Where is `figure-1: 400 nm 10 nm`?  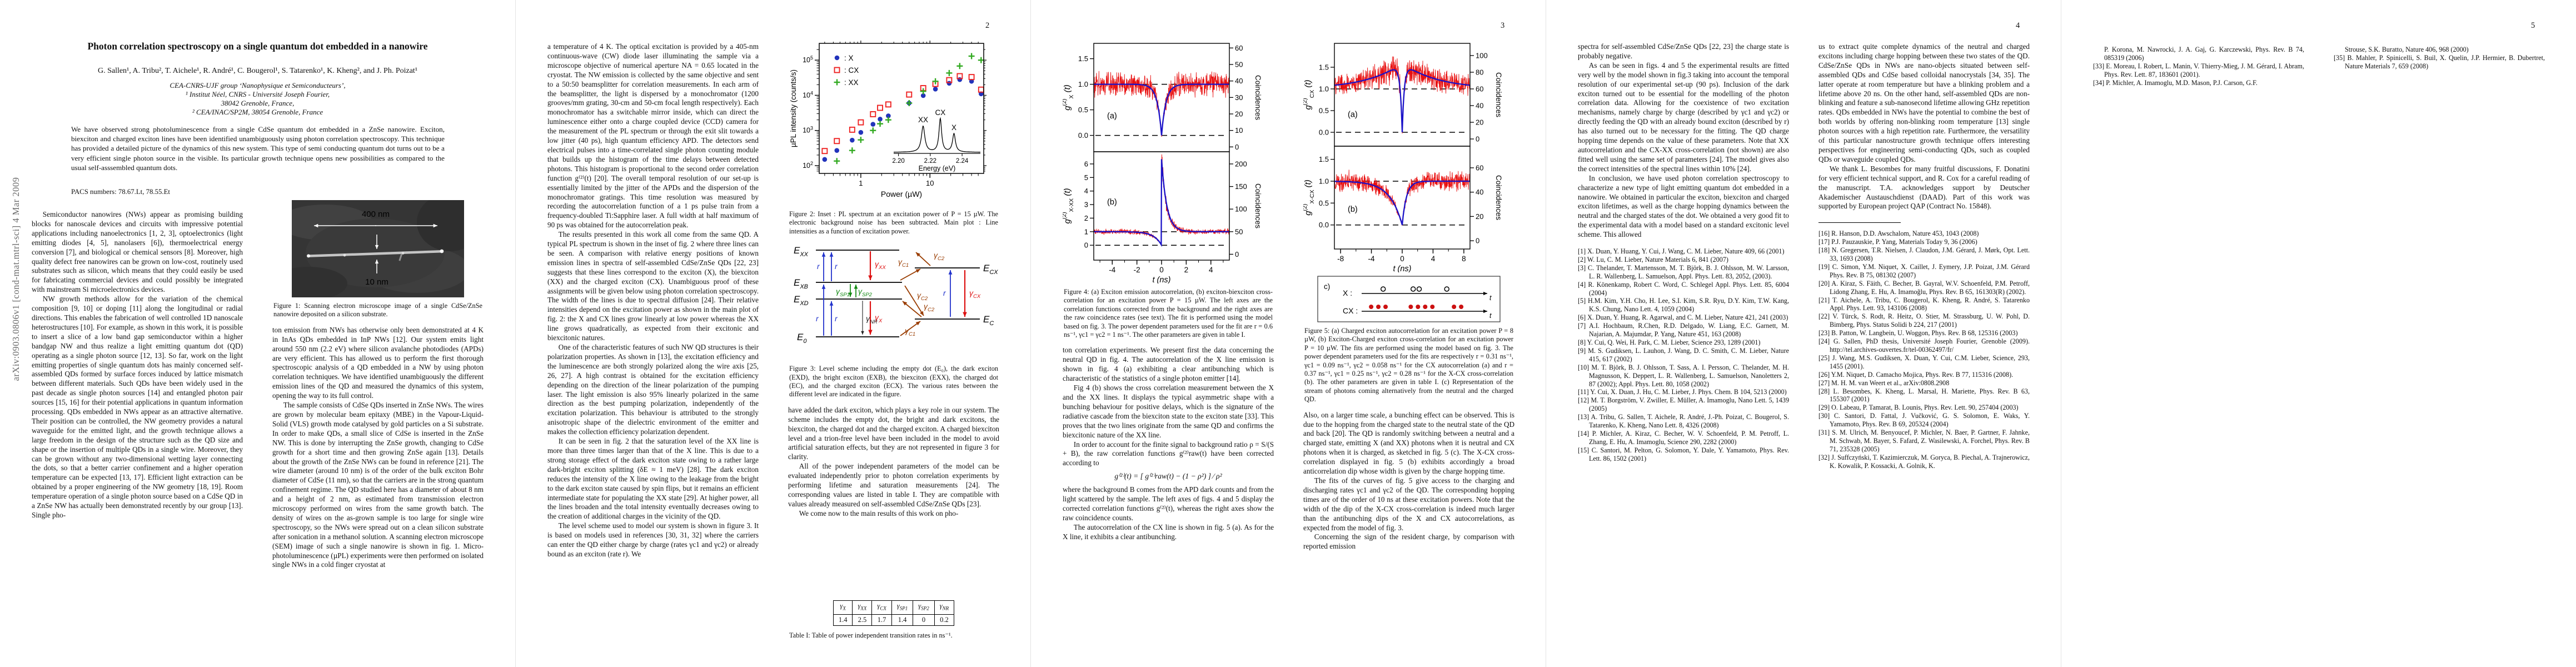
figure-1: 400 nm 10 nm is located at coordinates (378, 248).